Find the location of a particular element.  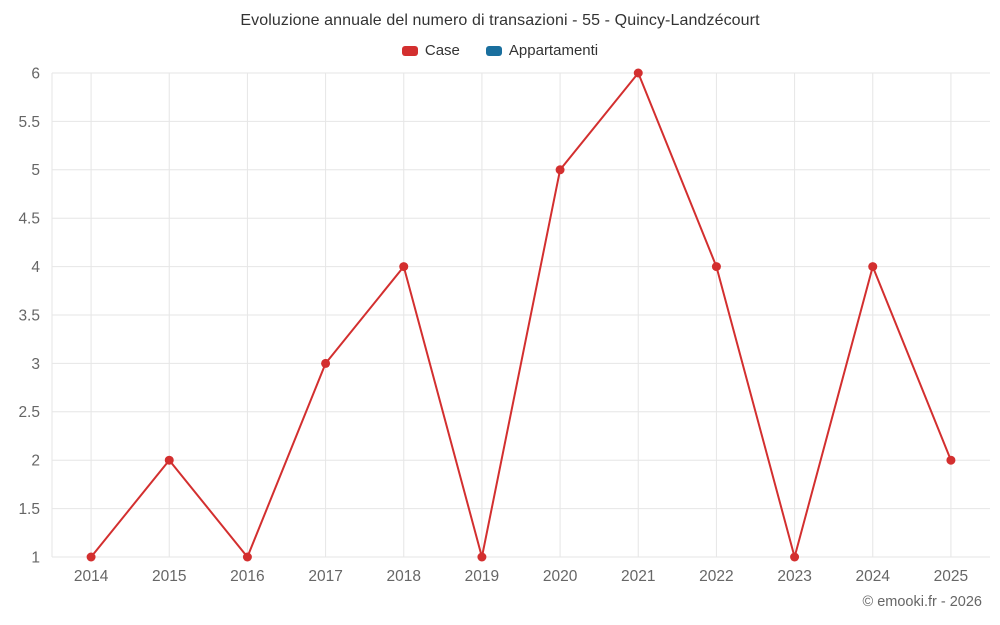

x-axis-label: 2024 is located at coordinates (873, 576).